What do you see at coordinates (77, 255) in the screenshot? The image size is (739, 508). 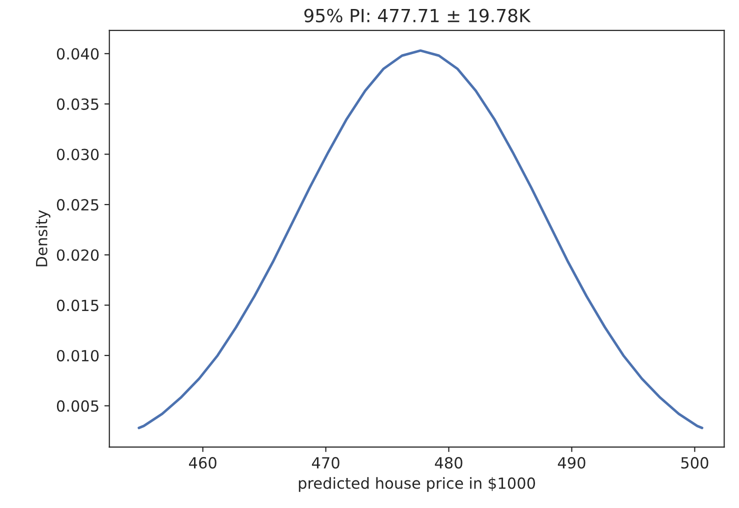 I see `y-tick-label: 0.020` at bounding box center [77, 255].